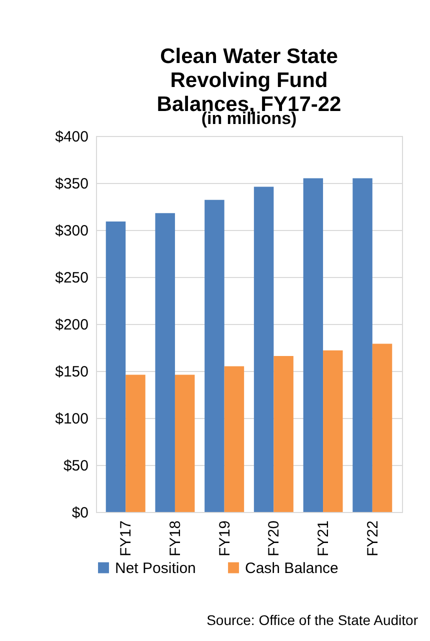  What do you see at coordinates (75, 466) in the screenshot?
I see `y-tick-label: $50` at bounding box center [75, 466].